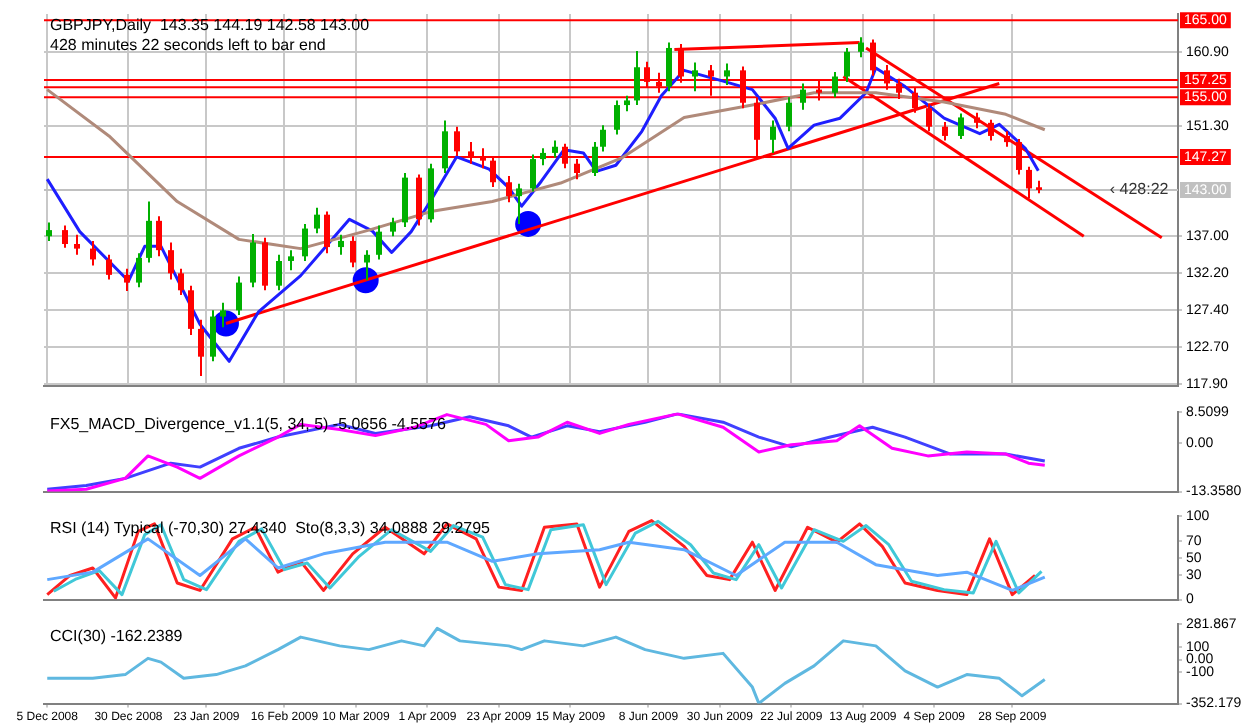 The height and width of the screenshot is (726, 1250). What do you see at coordinates (188, 45) in the screenshot?
I see `text: 428 minutes 22 seconds left to bar end` at bounding box center [188, 45].